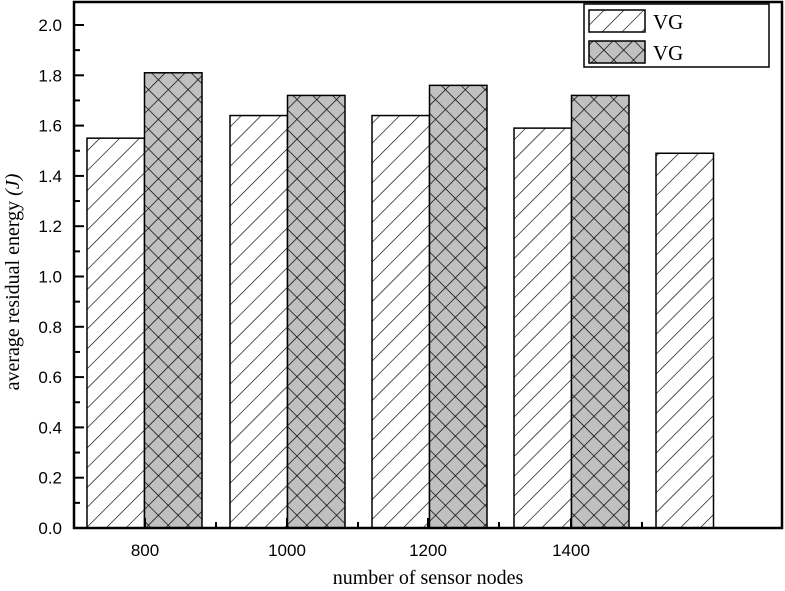  I want to click on y-tick-label: 0.8, so click(50, 327).